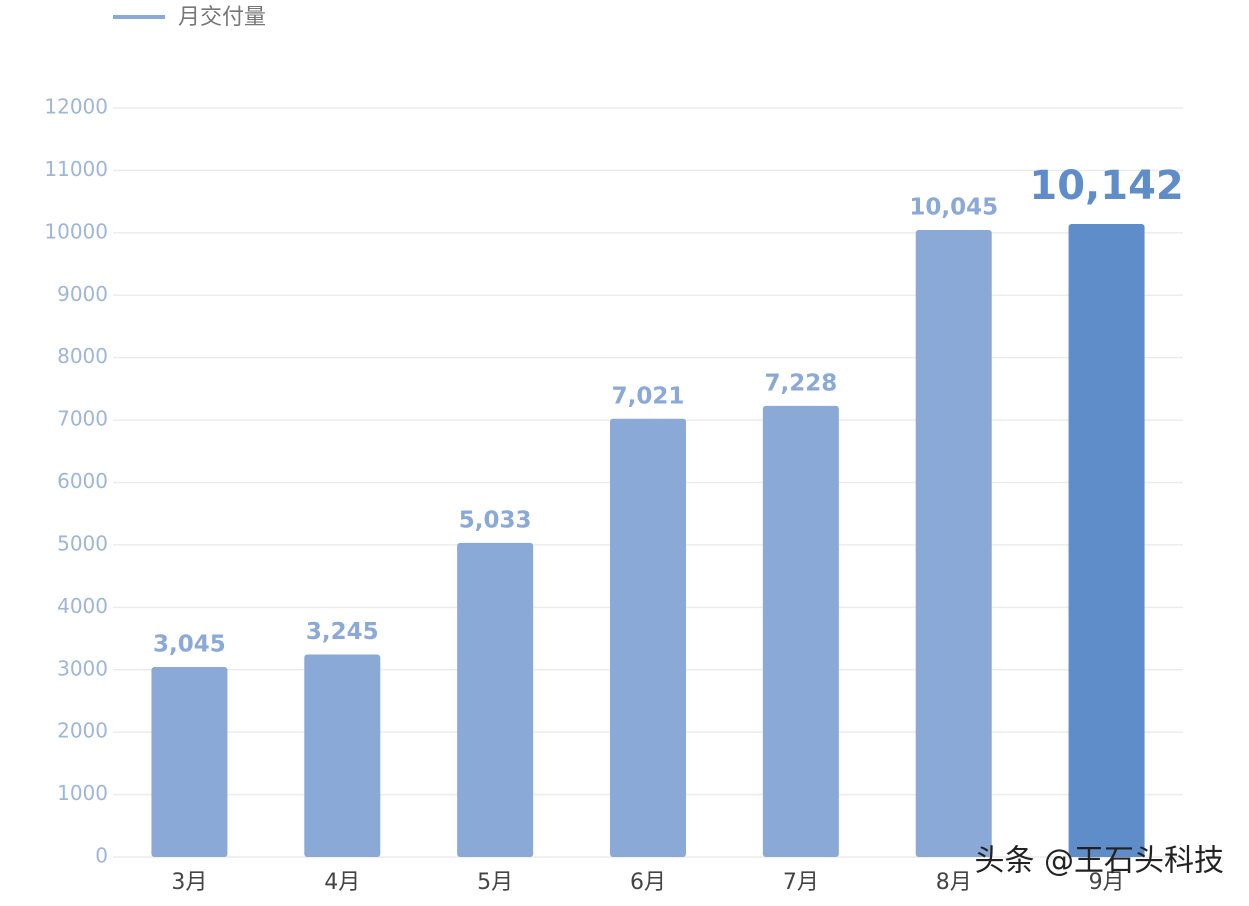  Describe the element at coordinates (189, 882) in the screenshot. I see `x-tick-label: 3月` at that location.